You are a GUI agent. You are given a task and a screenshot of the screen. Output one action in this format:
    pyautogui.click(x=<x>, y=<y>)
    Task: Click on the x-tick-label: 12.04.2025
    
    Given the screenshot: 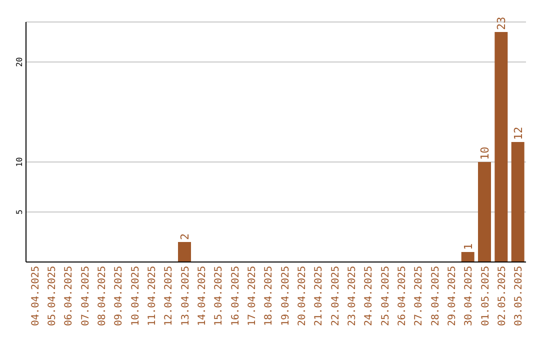 What is the action you would take?
    pyautogui.click(x=169, y=296)
    